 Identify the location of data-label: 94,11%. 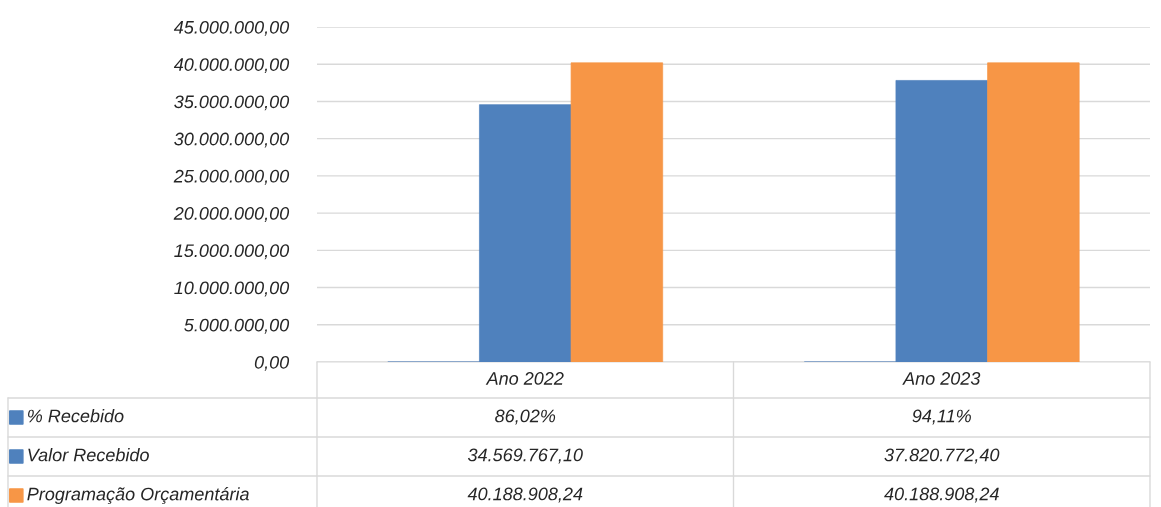
(941, 417).